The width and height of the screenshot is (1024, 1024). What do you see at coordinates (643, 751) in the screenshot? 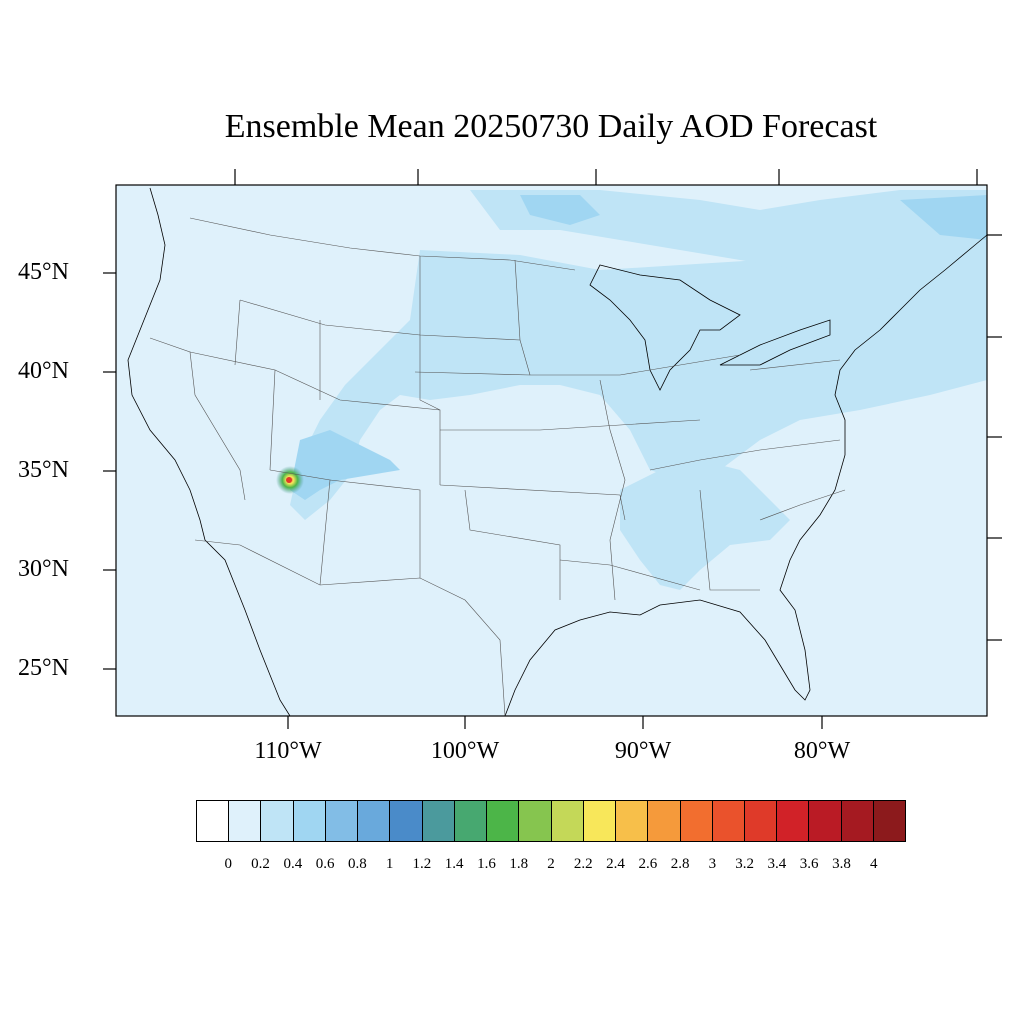
I see `lon-label-90w: 90°W` at bounding box center [643, 751].